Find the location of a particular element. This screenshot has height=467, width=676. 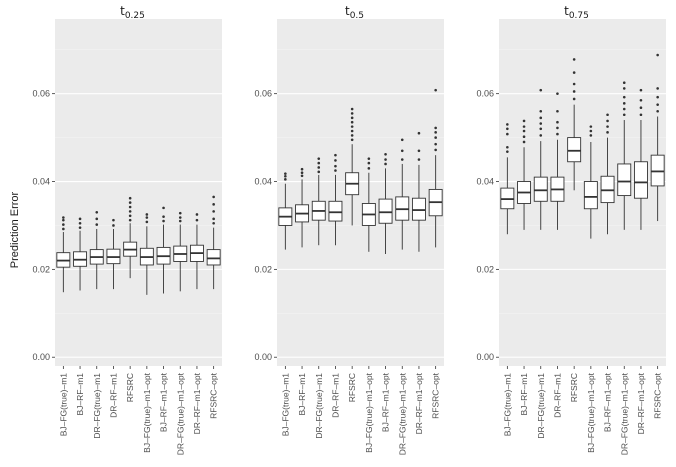

y-axis-title: Prediction Error is located at coordinates (15, 229).